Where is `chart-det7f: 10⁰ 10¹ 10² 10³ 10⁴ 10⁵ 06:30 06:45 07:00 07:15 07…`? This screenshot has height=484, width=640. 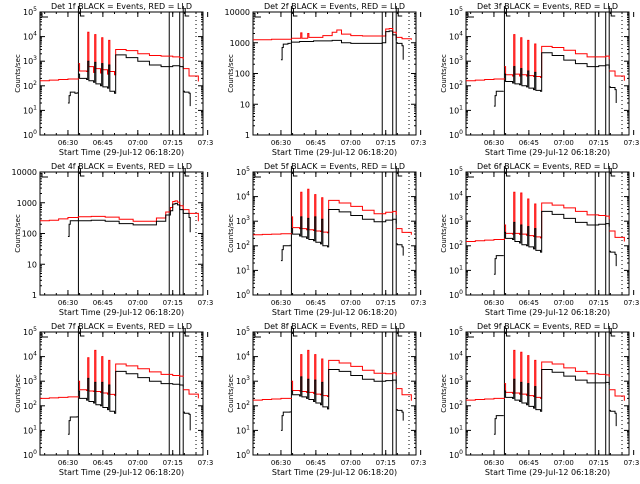 chart-det7f: 10⁰ 10¹ 10² 10³ 10⁴ 10⁵ 06:30 06:45 07:00 07:15 07… is located at coordinates (133, 399).